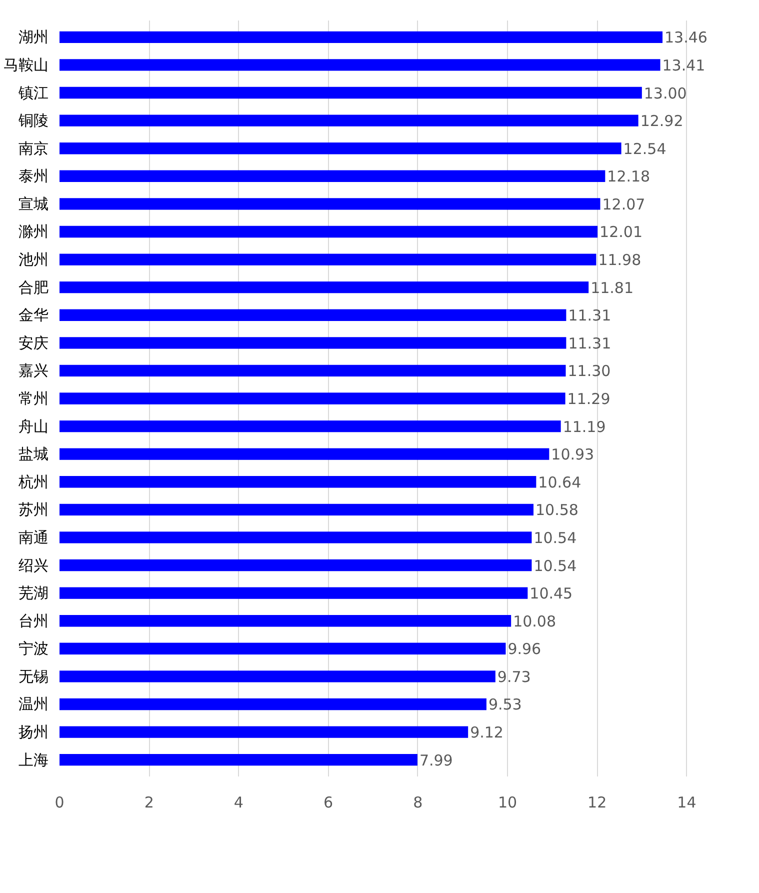  Describe the element at coordinates (534, 621) in the screenshot. I see `data-label: 10.08` at that location.